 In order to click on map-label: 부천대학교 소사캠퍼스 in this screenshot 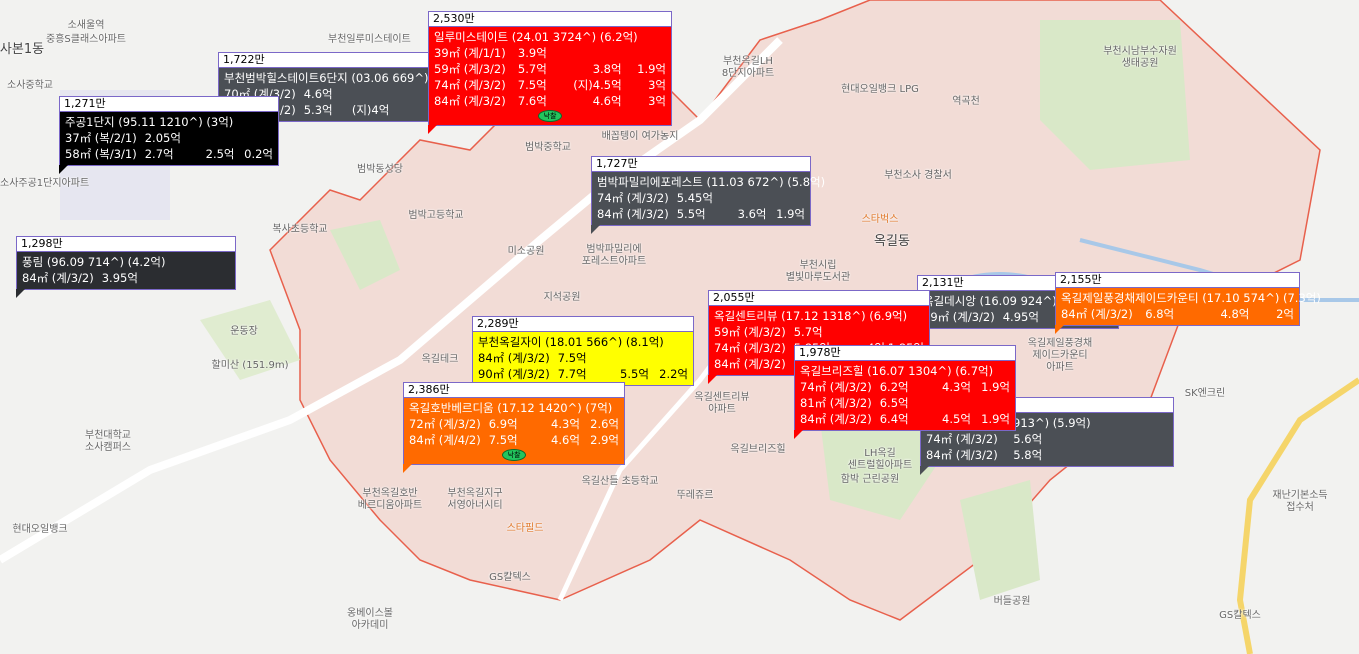, I will do `click(108, 441)`.